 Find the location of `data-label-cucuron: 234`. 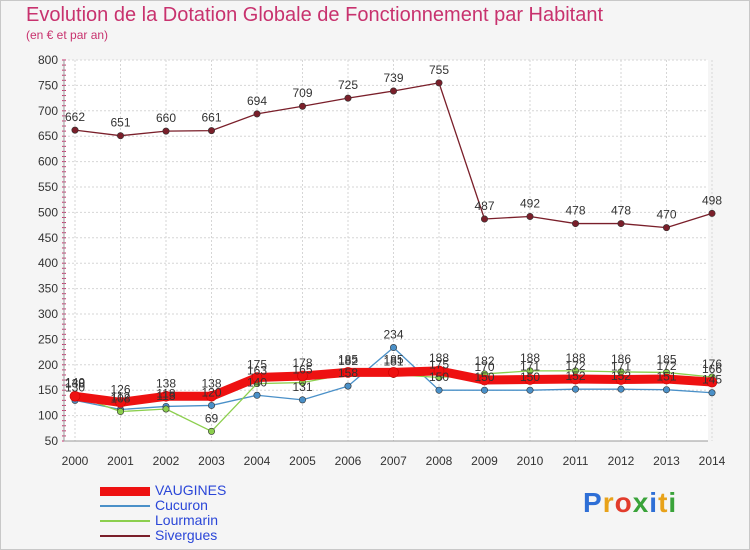

data-label-cucuron: 234 is located at coordinates (393, 335).